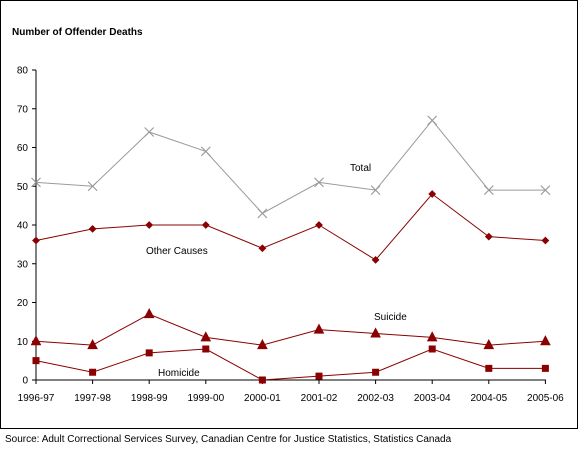 The height and width of the screenshot is (453, 578). I want to click on x-tick-label: 2004-05, so click(488, 398).